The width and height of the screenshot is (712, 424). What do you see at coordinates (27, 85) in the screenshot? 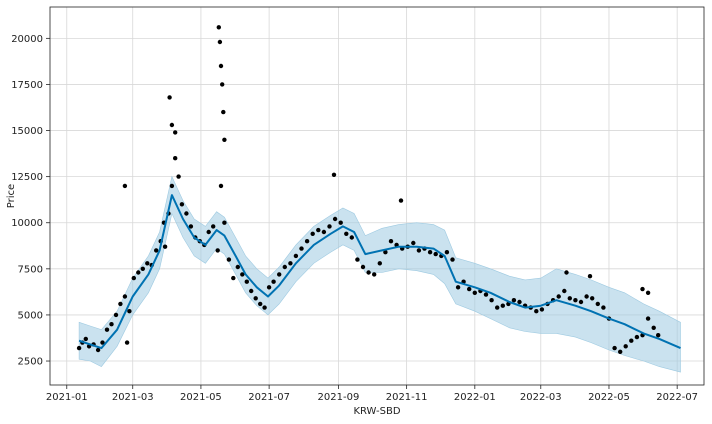
I see `y-tick-label: 17500` at bounding box center [27, 85].